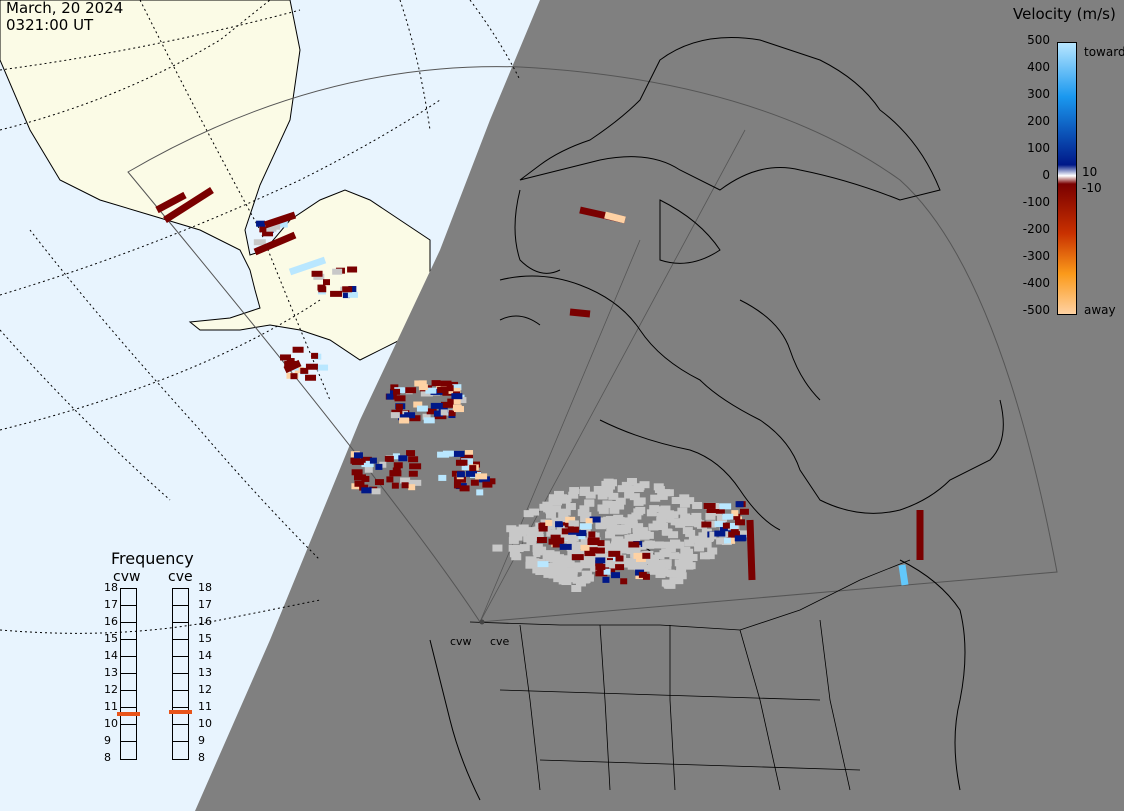 The image size is (1124, 811). What do you see at coordinates (205, 587) in the screenshot?
I see `frequency-level-label: 18` at bounding box center [205, 587].